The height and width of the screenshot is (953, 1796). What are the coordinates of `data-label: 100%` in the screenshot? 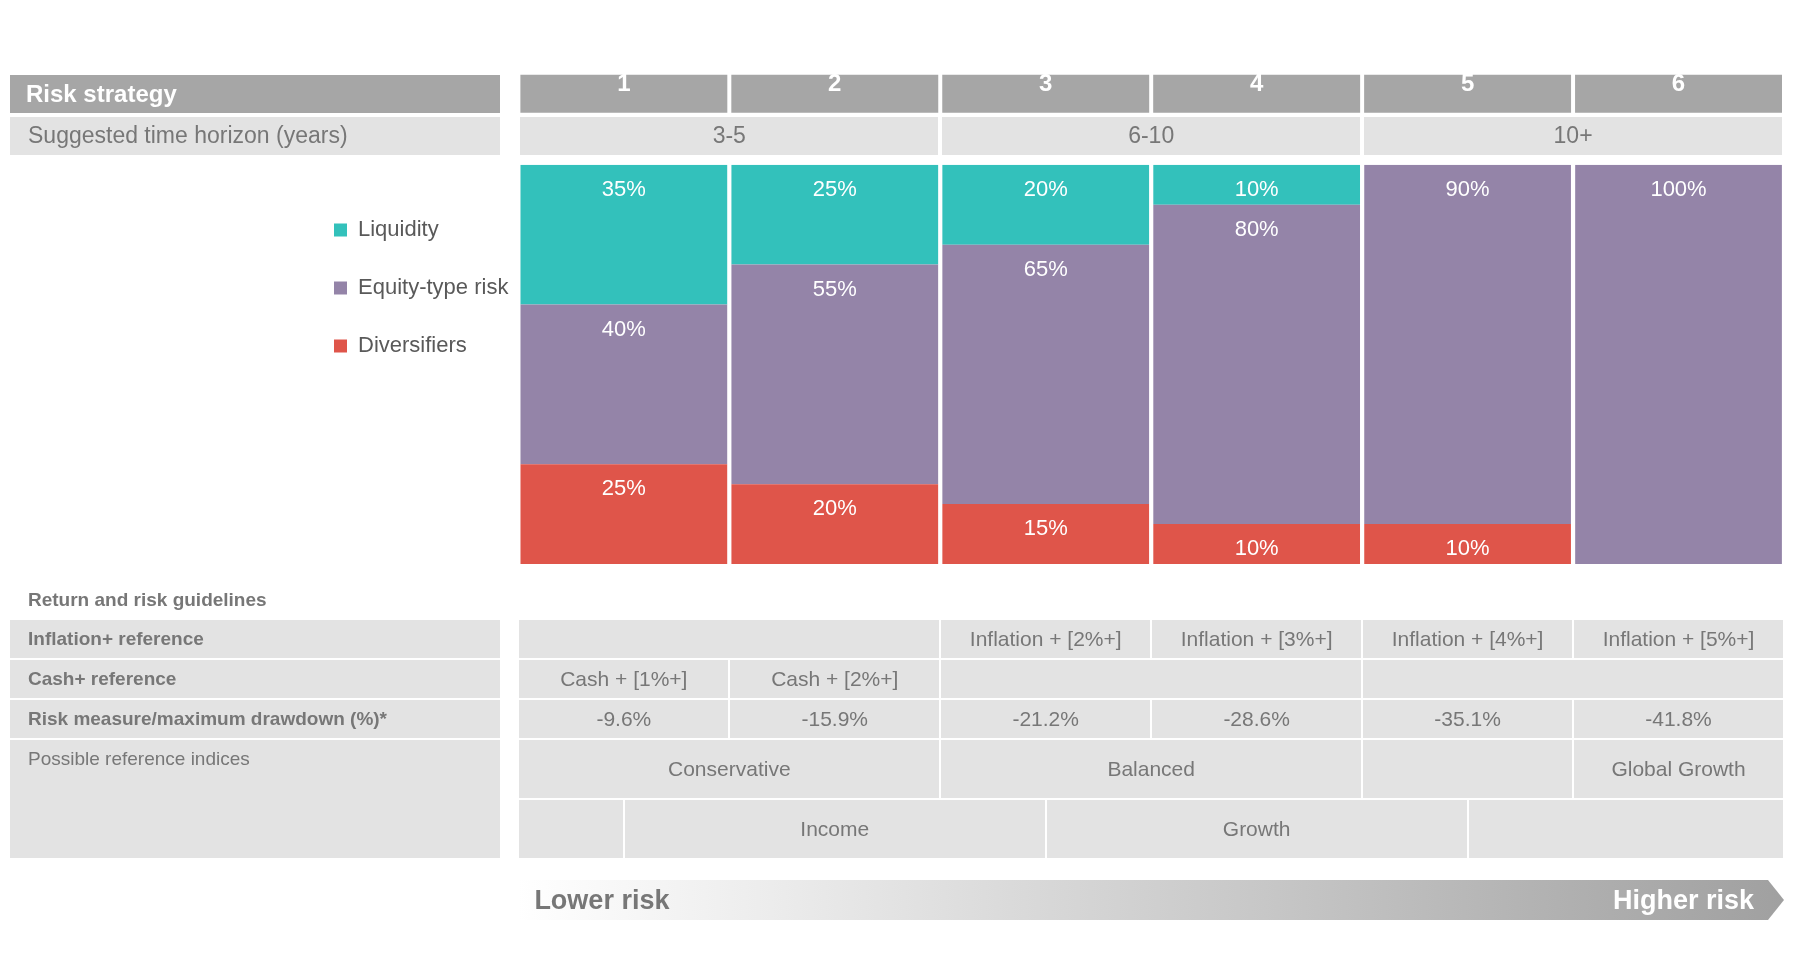 It's located at (1678, 188).